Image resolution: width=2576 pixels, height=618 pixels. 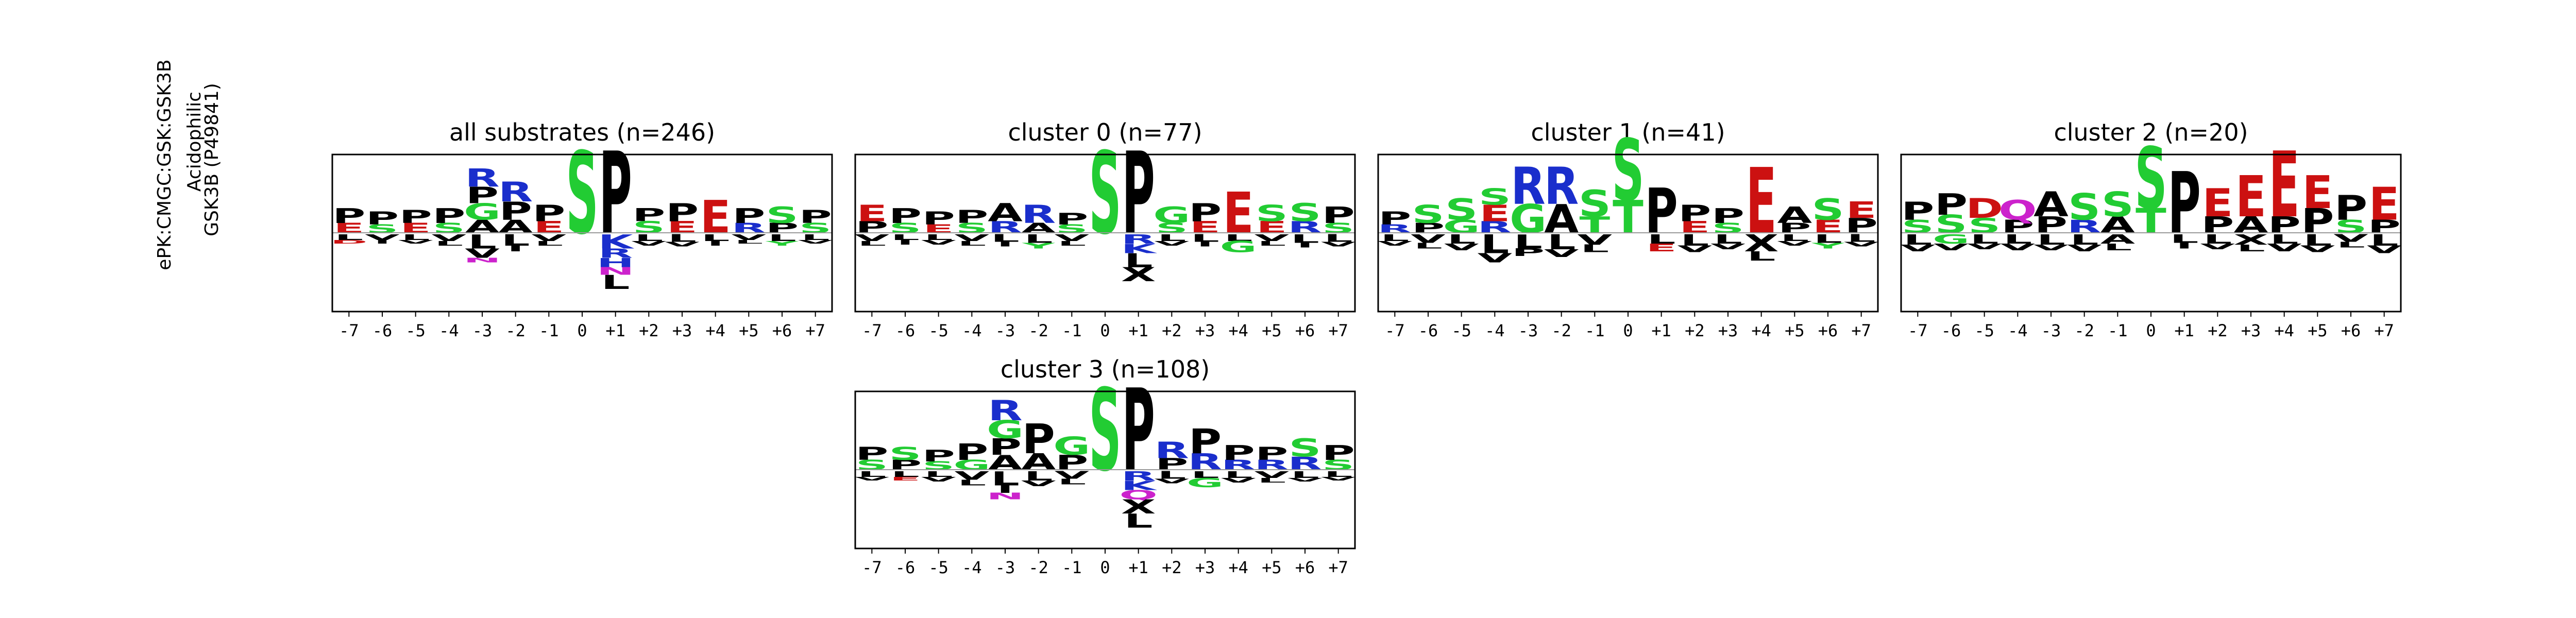 What do you see at coordinates (649, 330) in the screenshot?
I see `x-tick-label: +2` at bounding box center [649, 330].